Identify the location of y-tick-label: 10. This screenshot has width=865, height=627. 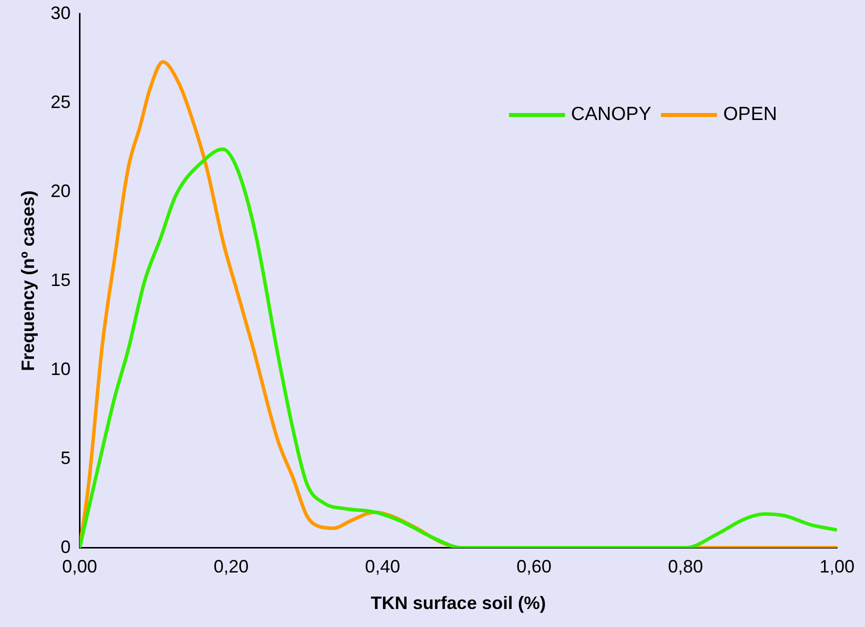
(60, 368).